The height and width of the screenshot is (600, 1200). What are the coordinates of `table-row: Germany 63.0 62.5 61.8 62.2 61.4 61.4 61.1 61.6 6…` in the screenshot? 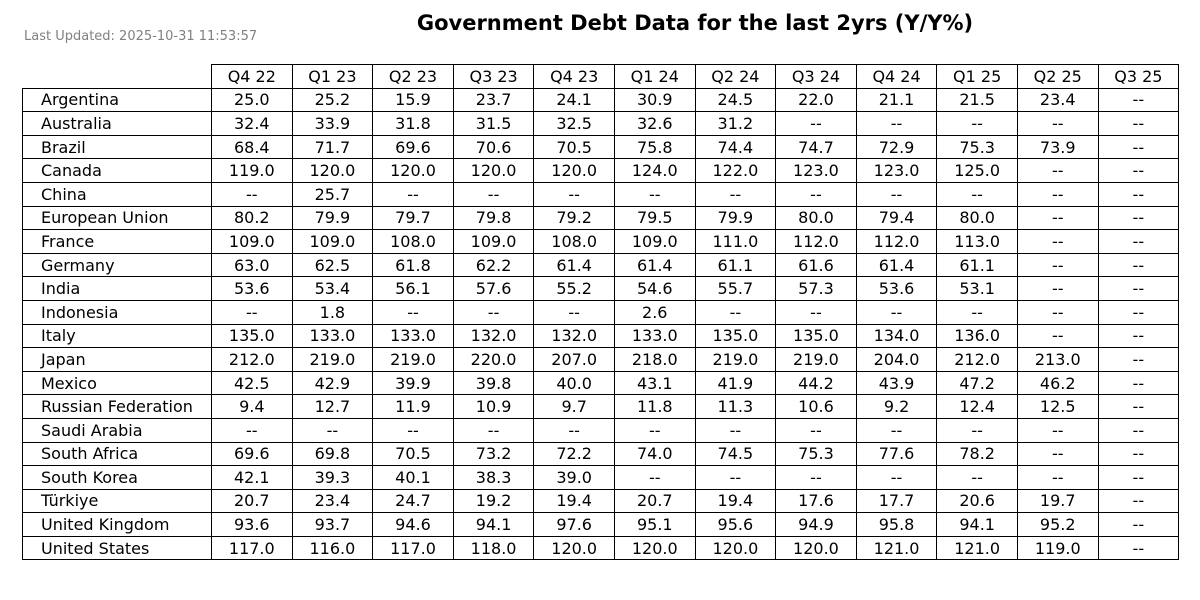 It's located at (601, 265).